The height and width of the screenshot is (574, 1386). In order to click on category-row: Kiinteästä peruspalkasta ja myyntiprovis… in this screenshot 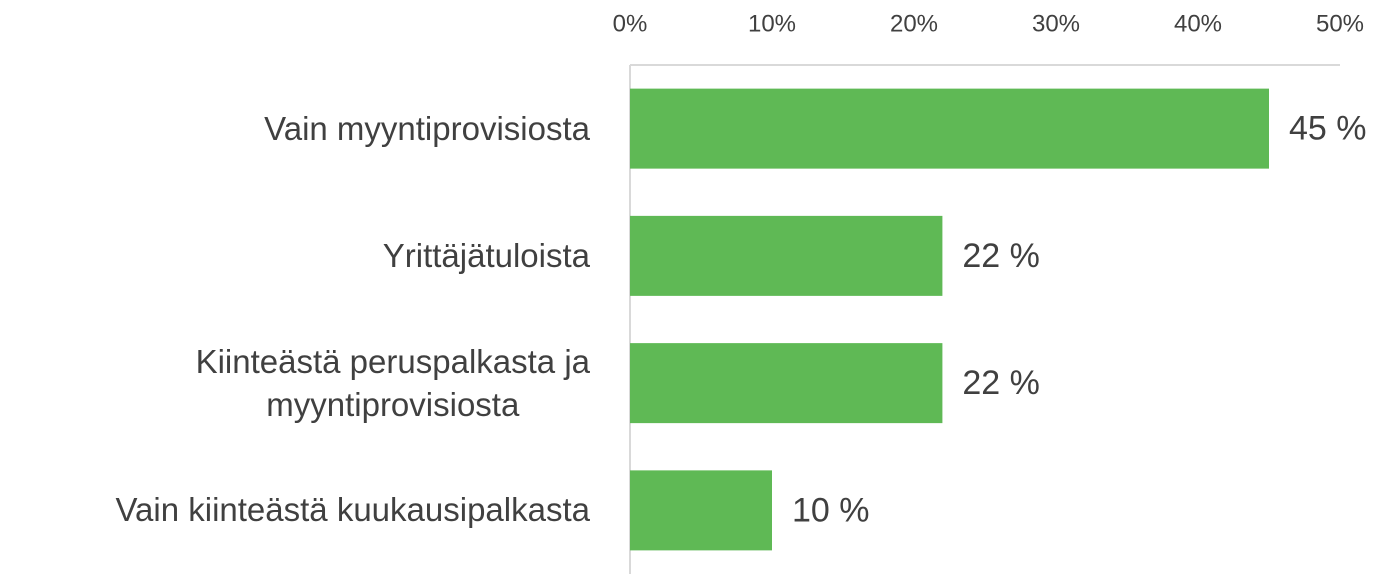, I will do `click(295, 384)`.